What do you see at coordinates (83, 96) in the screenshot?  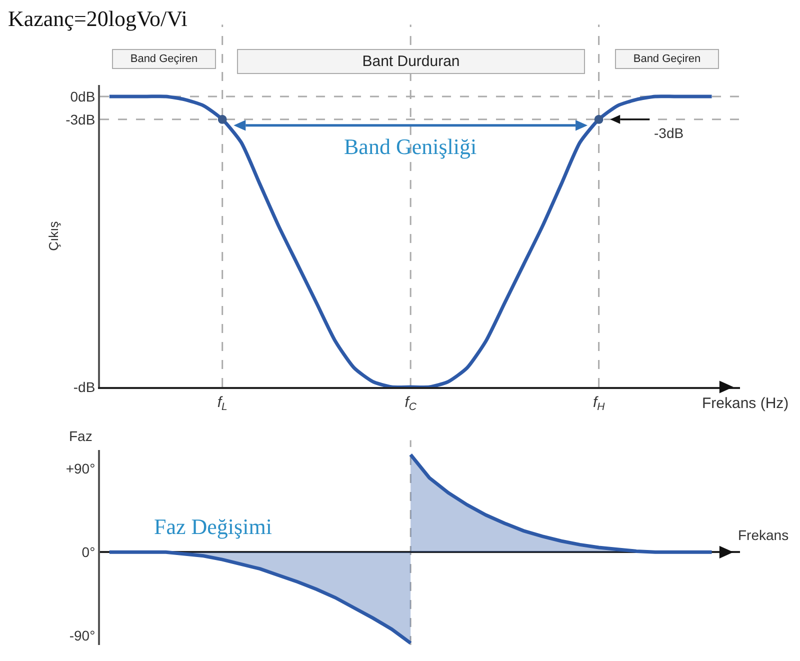 I see `y-tick-label: 0dB` at bounding box center [83, 96].